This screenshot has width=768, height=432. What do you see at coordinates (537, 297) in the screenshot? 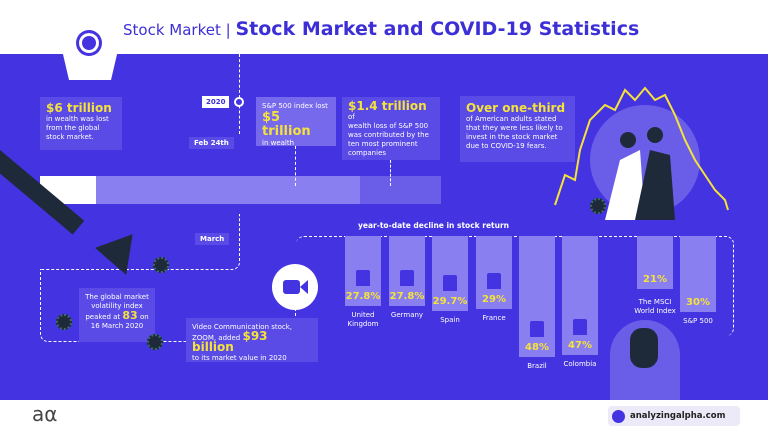
I see `bar: 48%` at bounding box center [537, 297].